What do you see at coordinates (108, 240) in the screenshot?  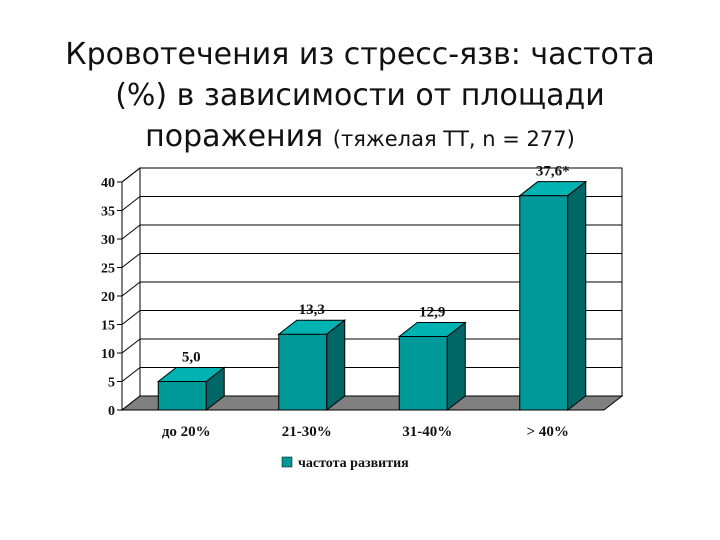 I see `y-tick-label: 30` at bounding box center [108, 240].